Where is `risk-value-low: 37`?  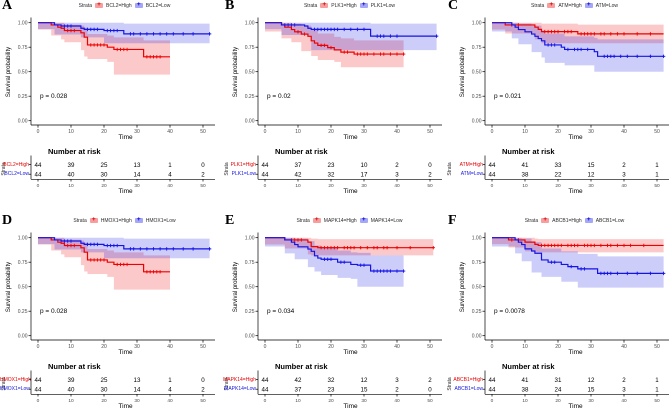 risk-value-low: 37 is located at coordinates (298, 389).